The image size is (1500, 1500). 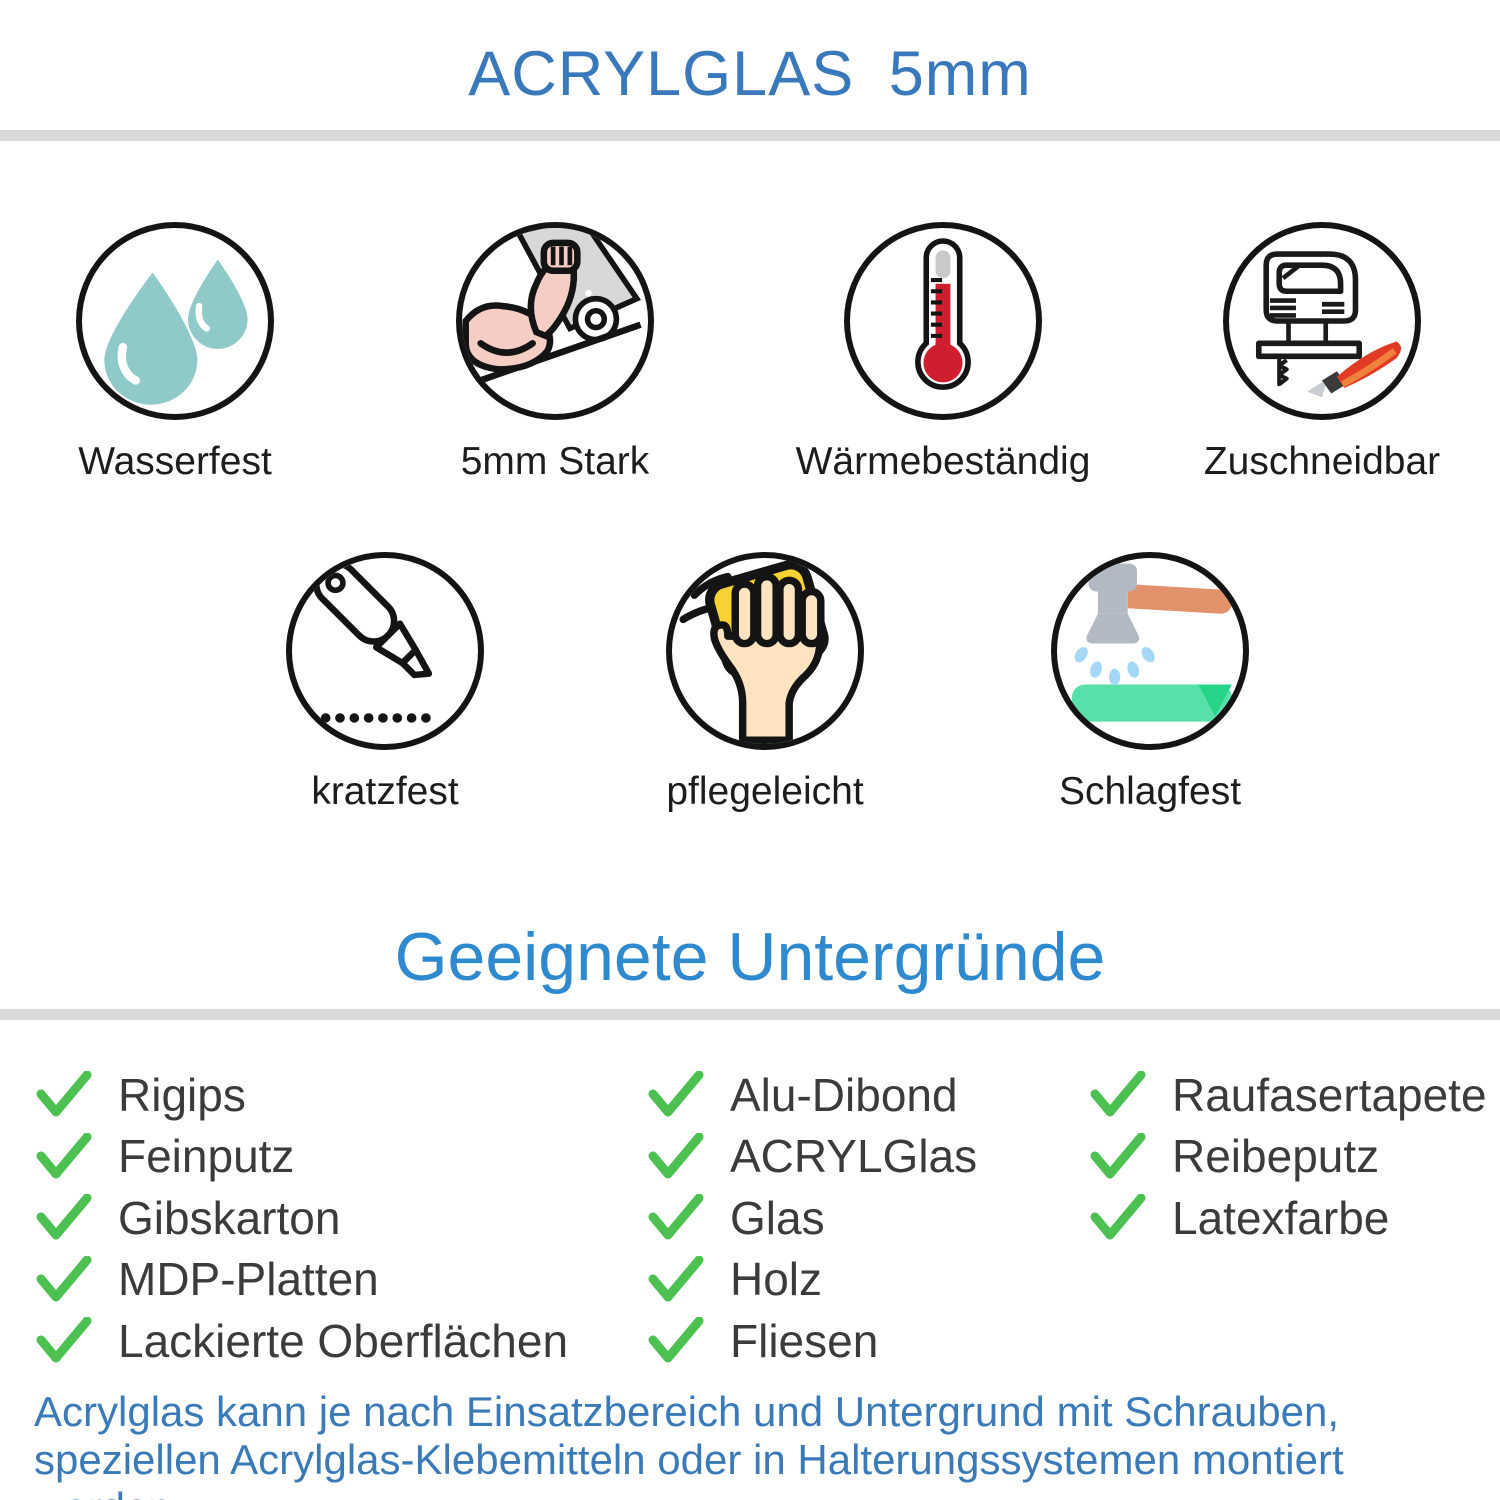 What do you see at coordinates (1328, 324) in the screenshot?
I see `jigsaw-icon` at bounding box center [1328, 324].